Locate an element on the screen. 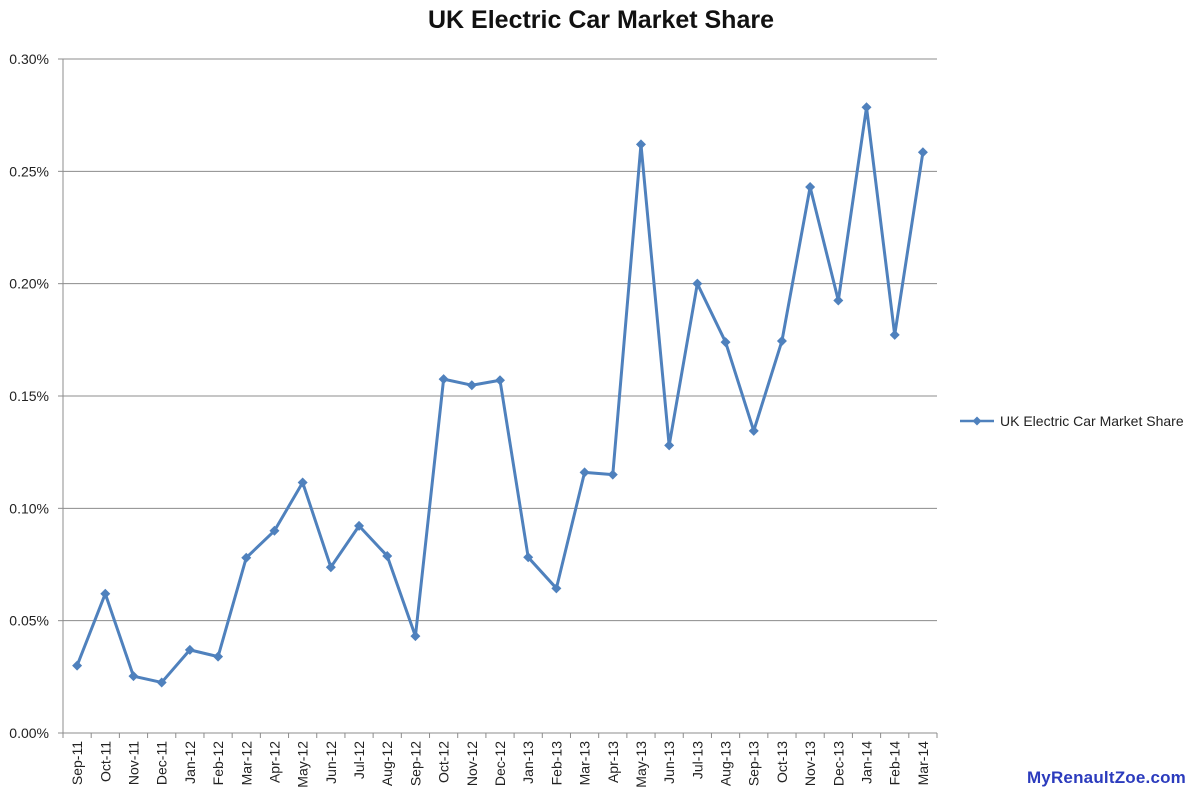  x-tick-label: Jan-14 is located at coordinates (867, 762).